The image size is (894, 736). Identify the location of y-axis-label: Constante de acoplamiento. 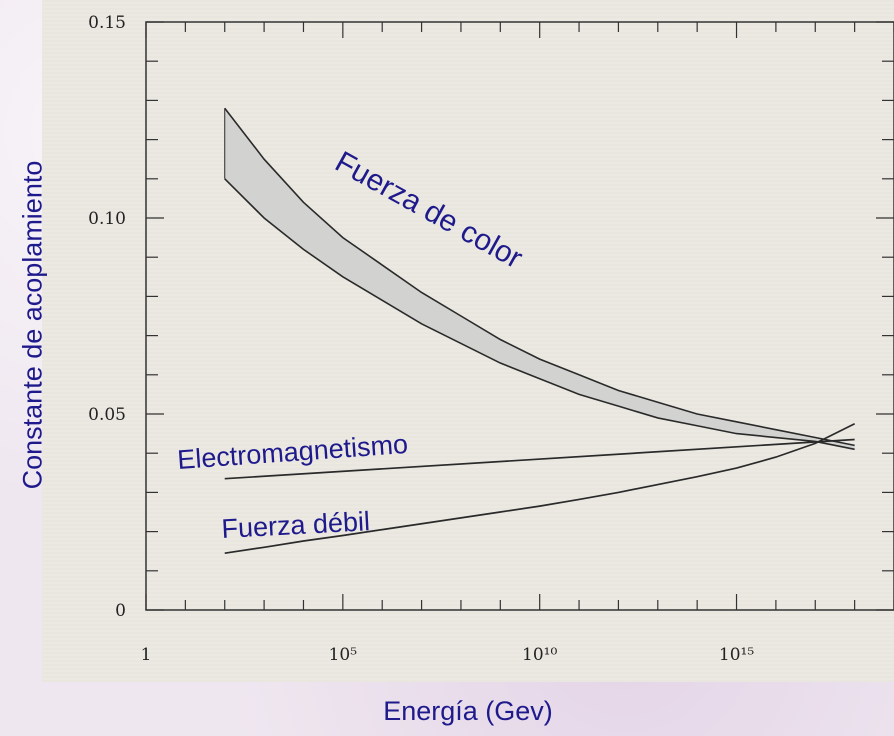
(32, 325).